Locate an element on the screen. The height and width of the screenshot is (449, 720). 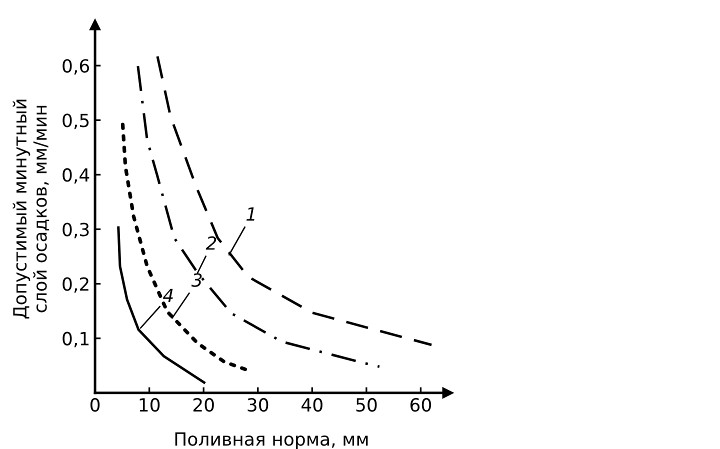
y-tick-label: 0,4 is located at coordinates (76, 176).